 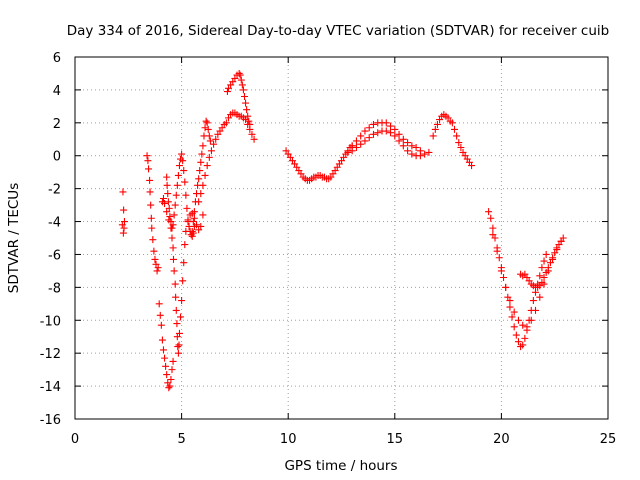 What do you see at coordinates (54, 255) in the screenshot?
I see `y-tick-label: -6` at bounding box center [54, 255].